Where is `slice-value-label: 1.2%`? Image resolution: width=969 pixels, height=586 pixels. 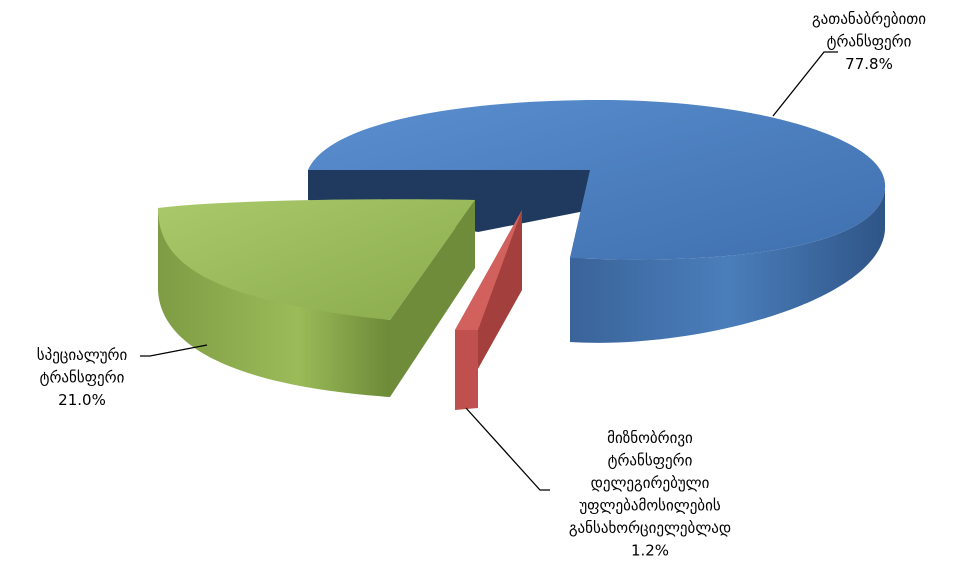
slice-value-label: 1.2% is located at coordinates (650, 551).